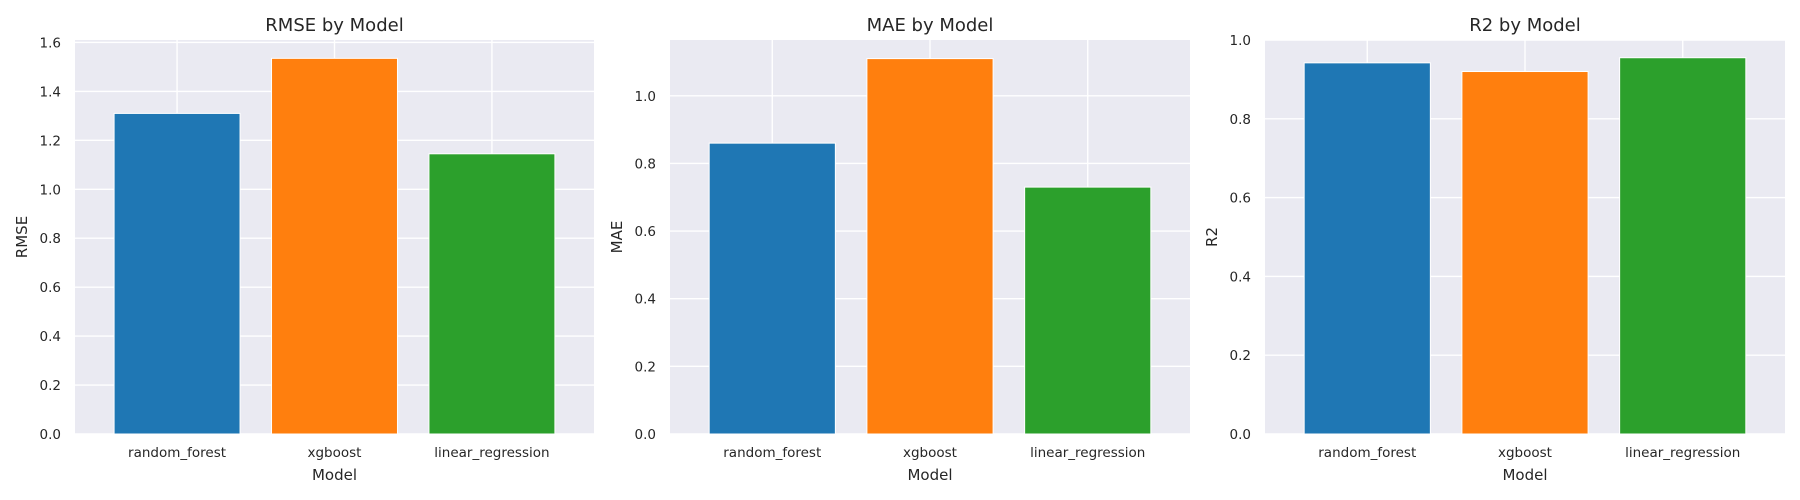 This screenshot has height=500, width=1800. What do you see at coordinates (1212, 237) in the screenshot?
I see `y-axis-label: R2` at bounding box center [1212, 237].